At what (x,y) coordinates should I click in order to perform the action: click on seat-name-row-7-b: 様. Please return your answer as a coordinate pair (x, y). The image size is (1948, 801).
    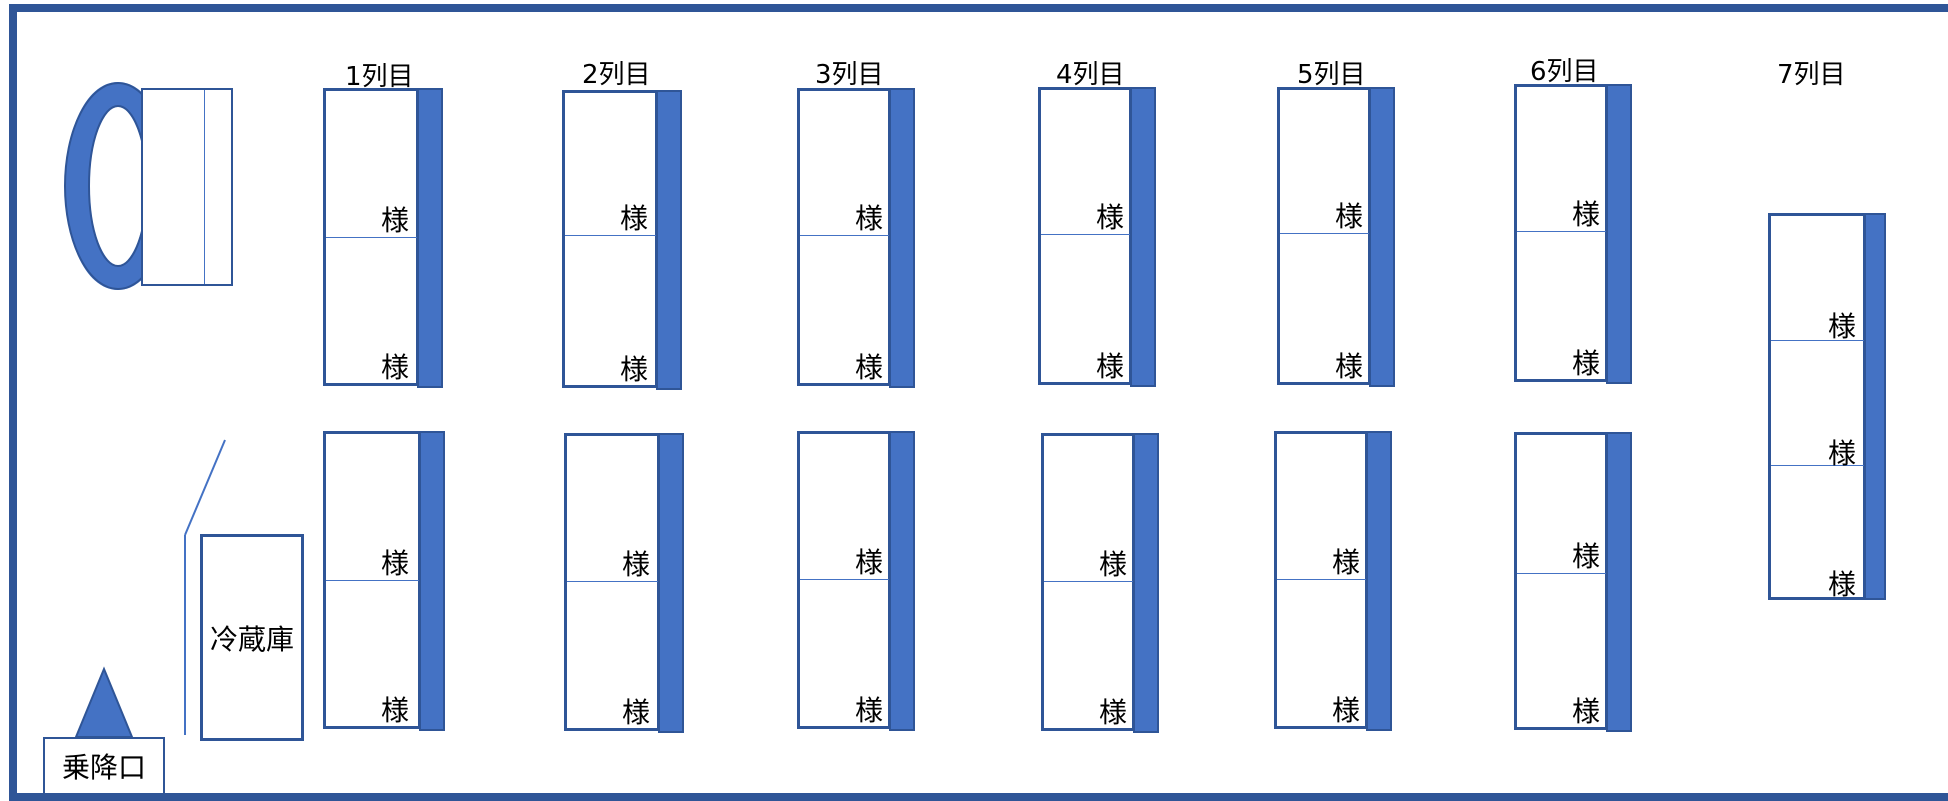
    Looking at the image, I should click on (1842, 453).